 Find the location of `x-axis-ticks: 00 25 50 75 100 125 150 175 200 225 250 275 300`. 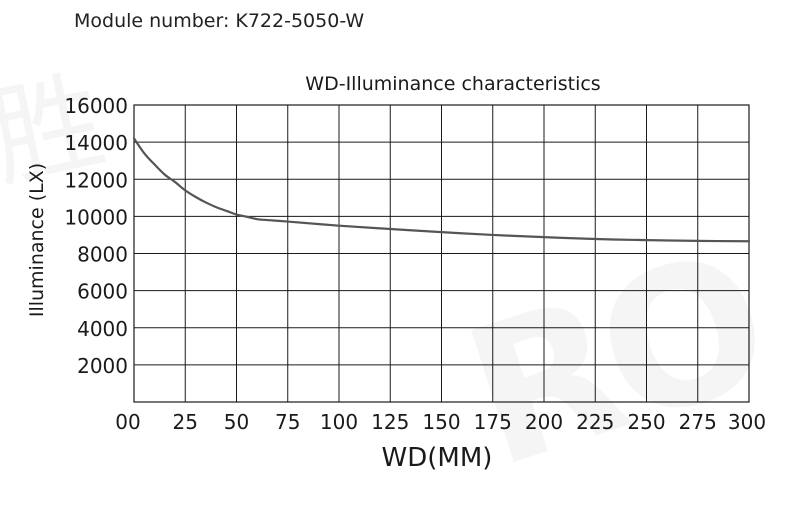

x-axis-ticks: 00 25 50 75 100 125 150 175 200 225 250 275 300 is located at coordinates (440, 422).